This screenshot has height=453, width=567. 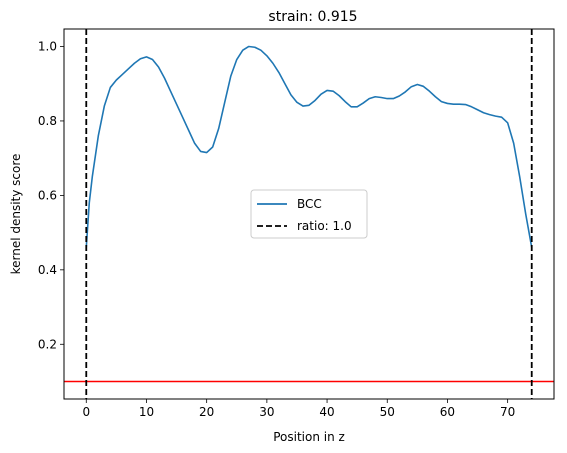 I want to click on x-axis-label: Position in z, so click(x=309, y=437).